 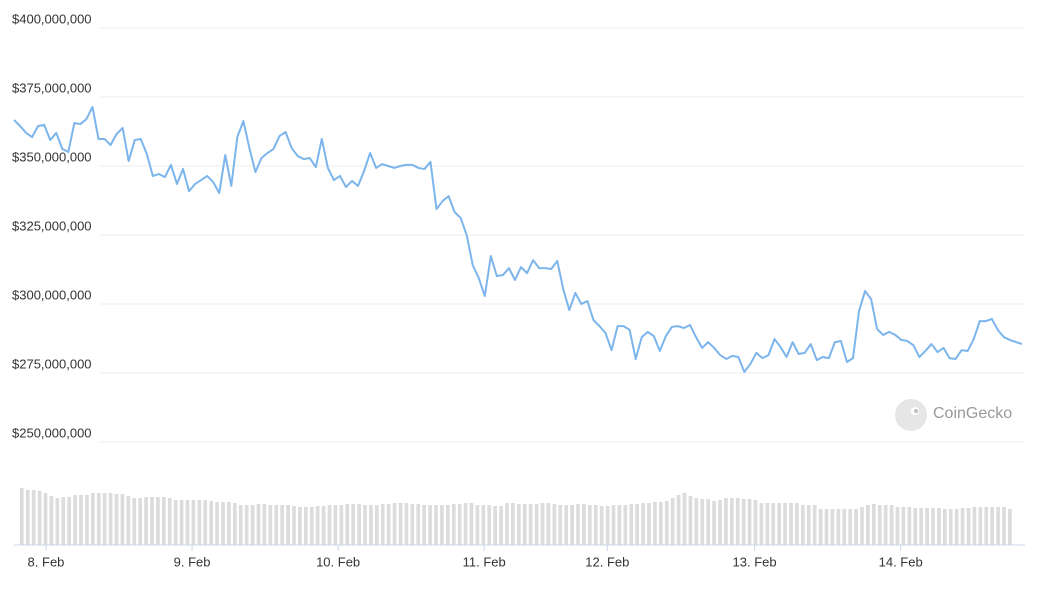 I want to click on y-tick-label: $350,000,000, so click(x=52, y=156).